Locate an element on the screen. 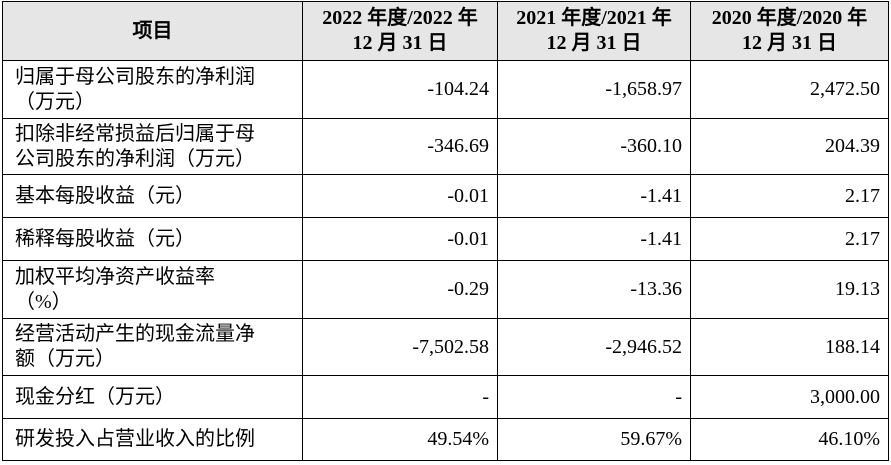 Image resolution: width=891 pixels, height=465 pixels. table-row: 归属于母公司股东的净利润 （万元） -104.24 -1,658.97 2,472.50 is located at coordinates (445, 89).